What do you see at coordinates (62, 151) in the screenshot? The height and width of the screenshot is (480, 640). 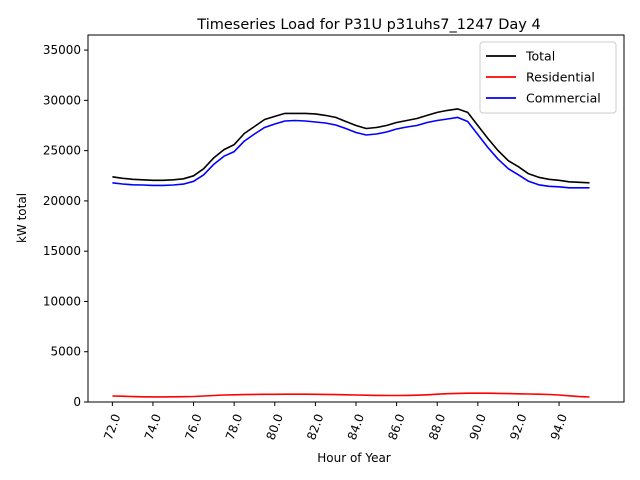 I see `y-tick-label: 25000` at bounding box center [62, 151].